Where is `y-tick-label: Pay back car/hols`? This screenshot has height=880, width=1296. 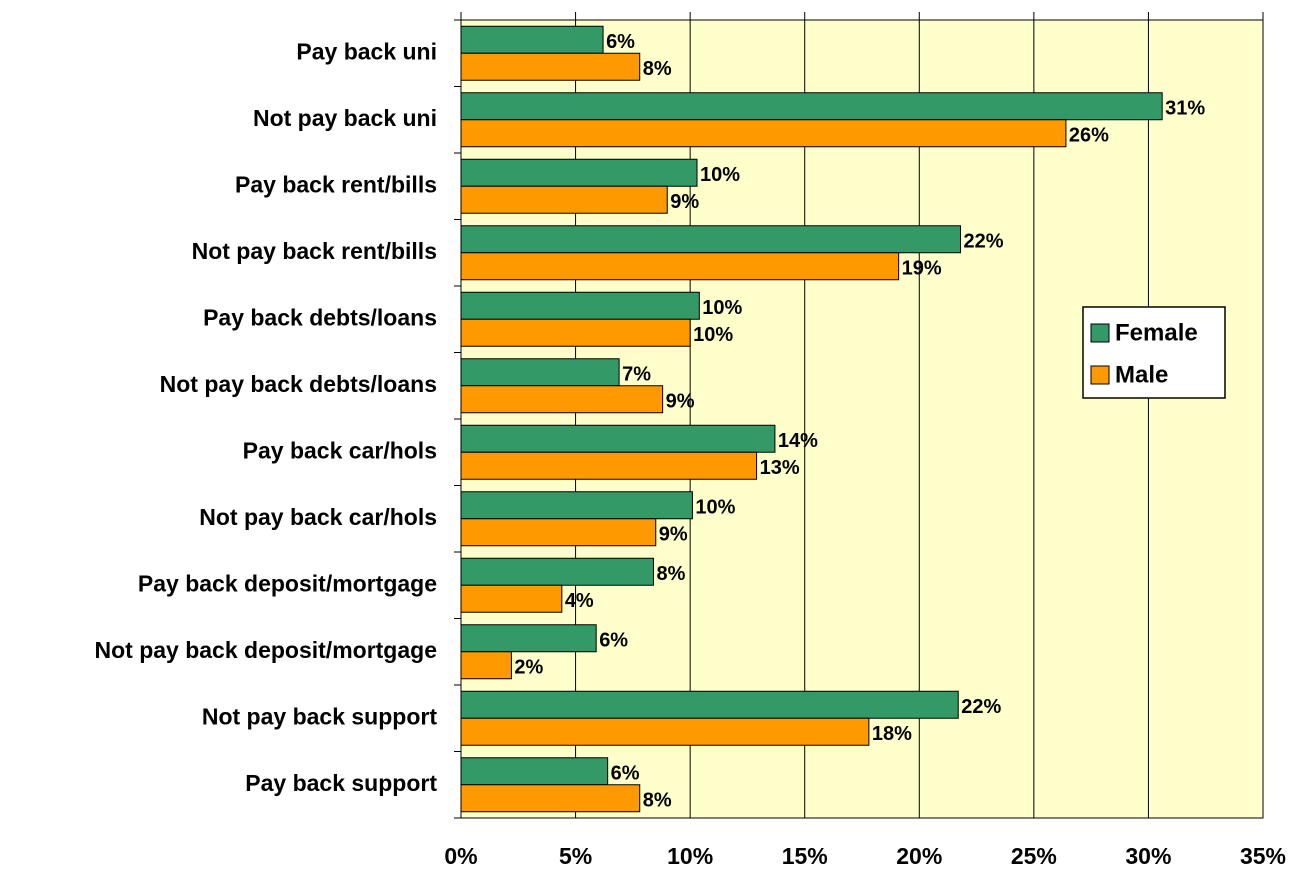 y-tick-label: Pay back car/hols is located at coordinates (340, 450).